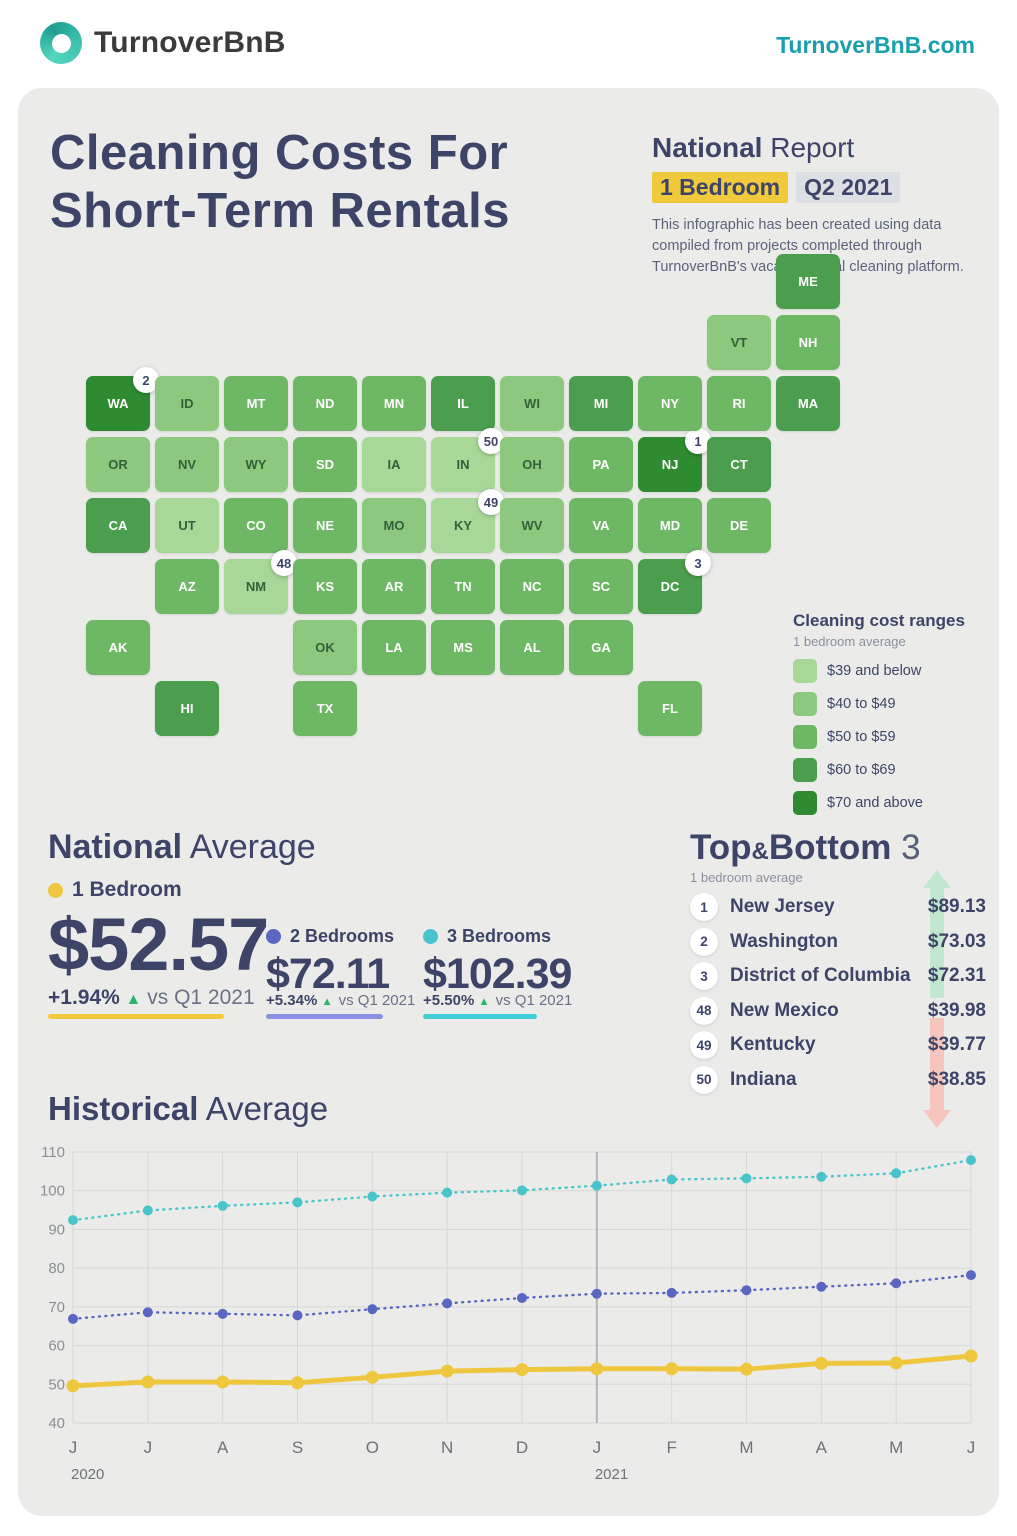 This screenshot has height=1536, width=1017. Describe the element at coordinates (394, 525) in the screenshot. I see `state-tile-mo: MO` at that location.